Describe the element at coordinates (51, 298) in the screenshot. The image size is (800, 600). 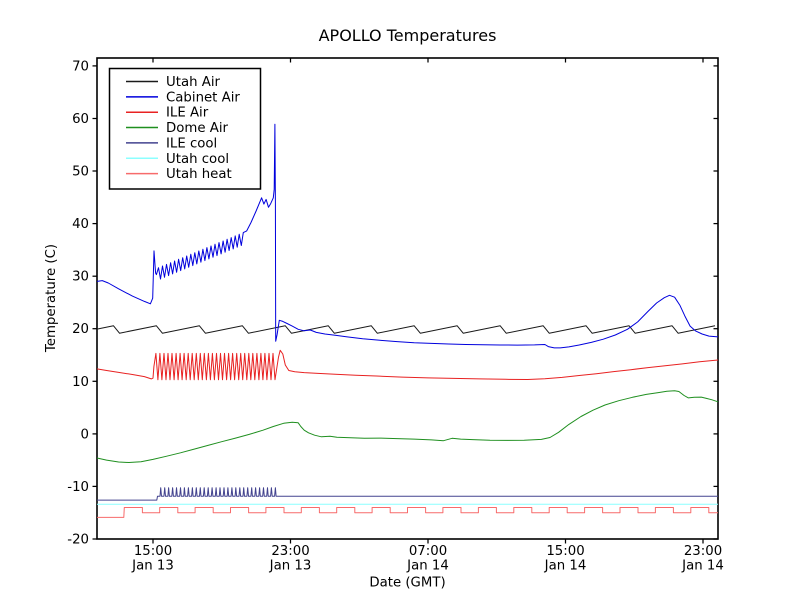
I see `y-axis-label: Temperature (C)` at that location.